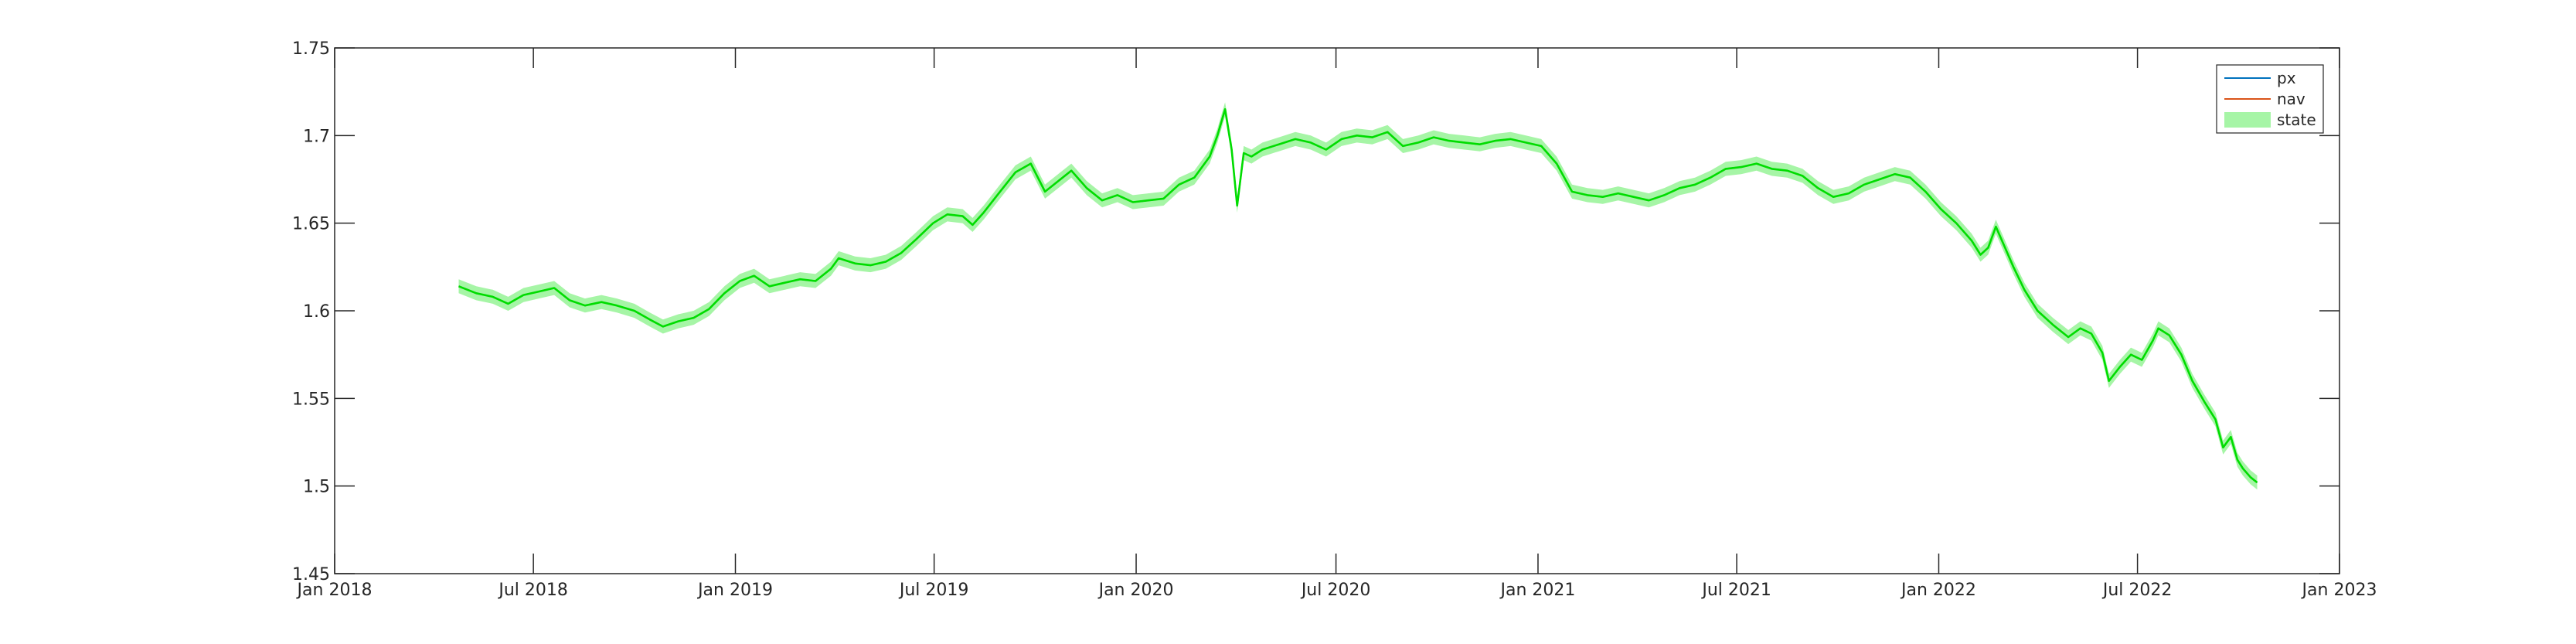  What do you see at coordinates (2291, 99) in the screenshot?
I see `legend-label-nav: nav` at bounding box center [2291, 99].